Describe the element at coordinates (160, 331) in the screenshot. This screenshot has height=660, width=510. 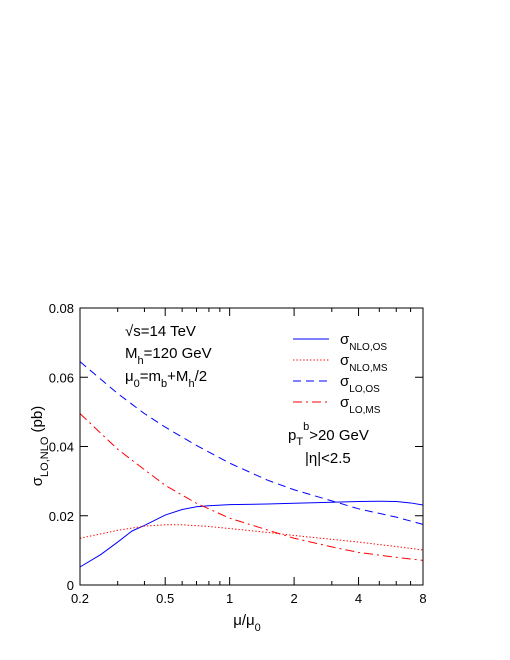
I see `annotation-sqrt-s: √s=14 TeV` at that location.